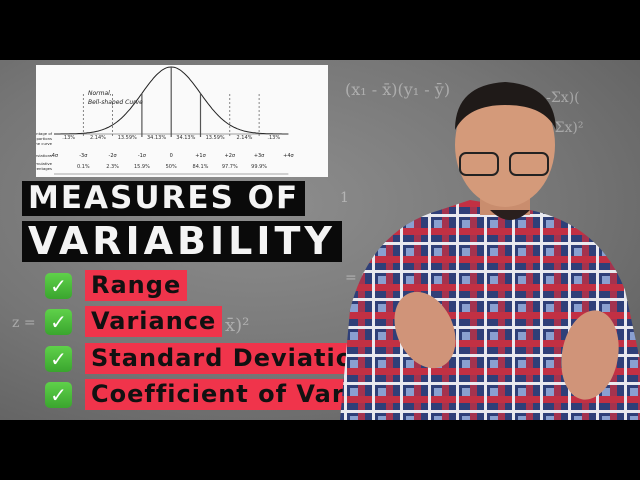  Describe the element at coordinates (54, 156) in the screenshot. I see `std-dev-tick: -4σ` at that location.